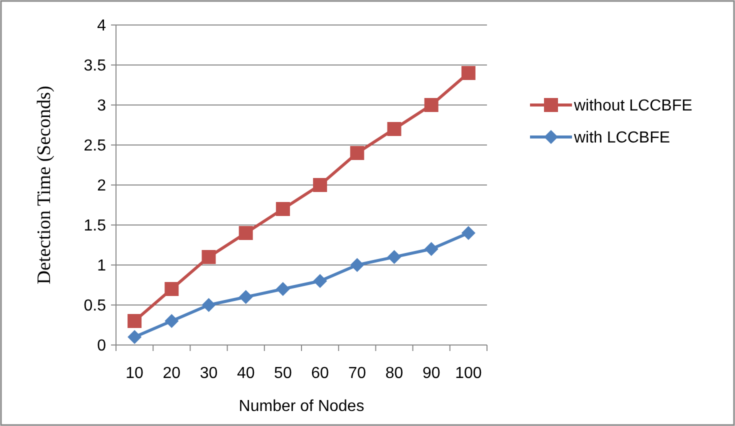 This screenshot has height=426, width=735. What do you see at coordinates (468, 373) in the screenshot?
I see `x-tick-label: 100` at bounding box center [468, 373].